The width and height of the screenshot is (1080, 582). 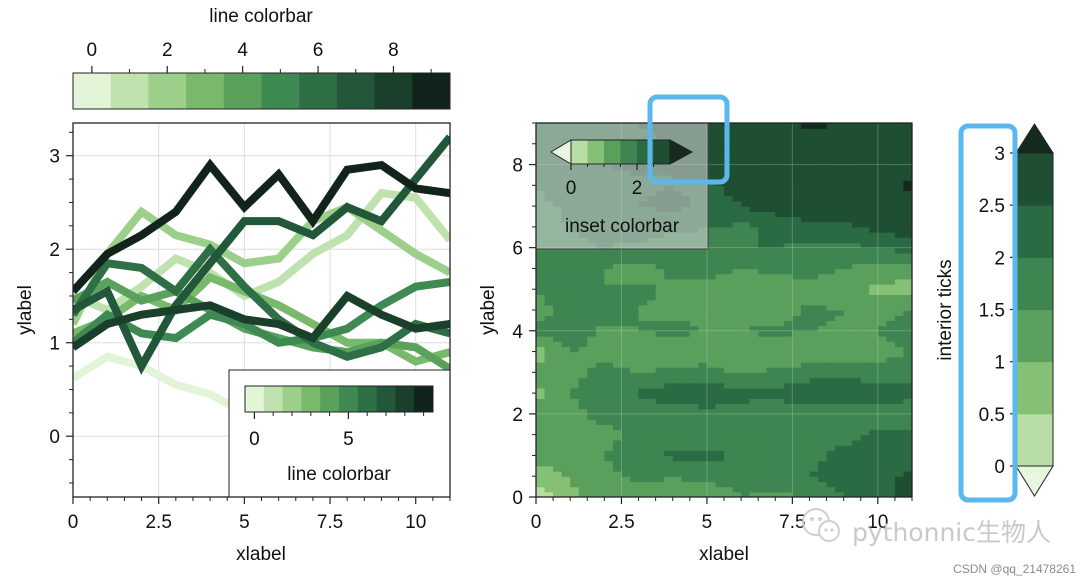 I want to click on right-y-tick-label: 2, so click(x=517, y=415).